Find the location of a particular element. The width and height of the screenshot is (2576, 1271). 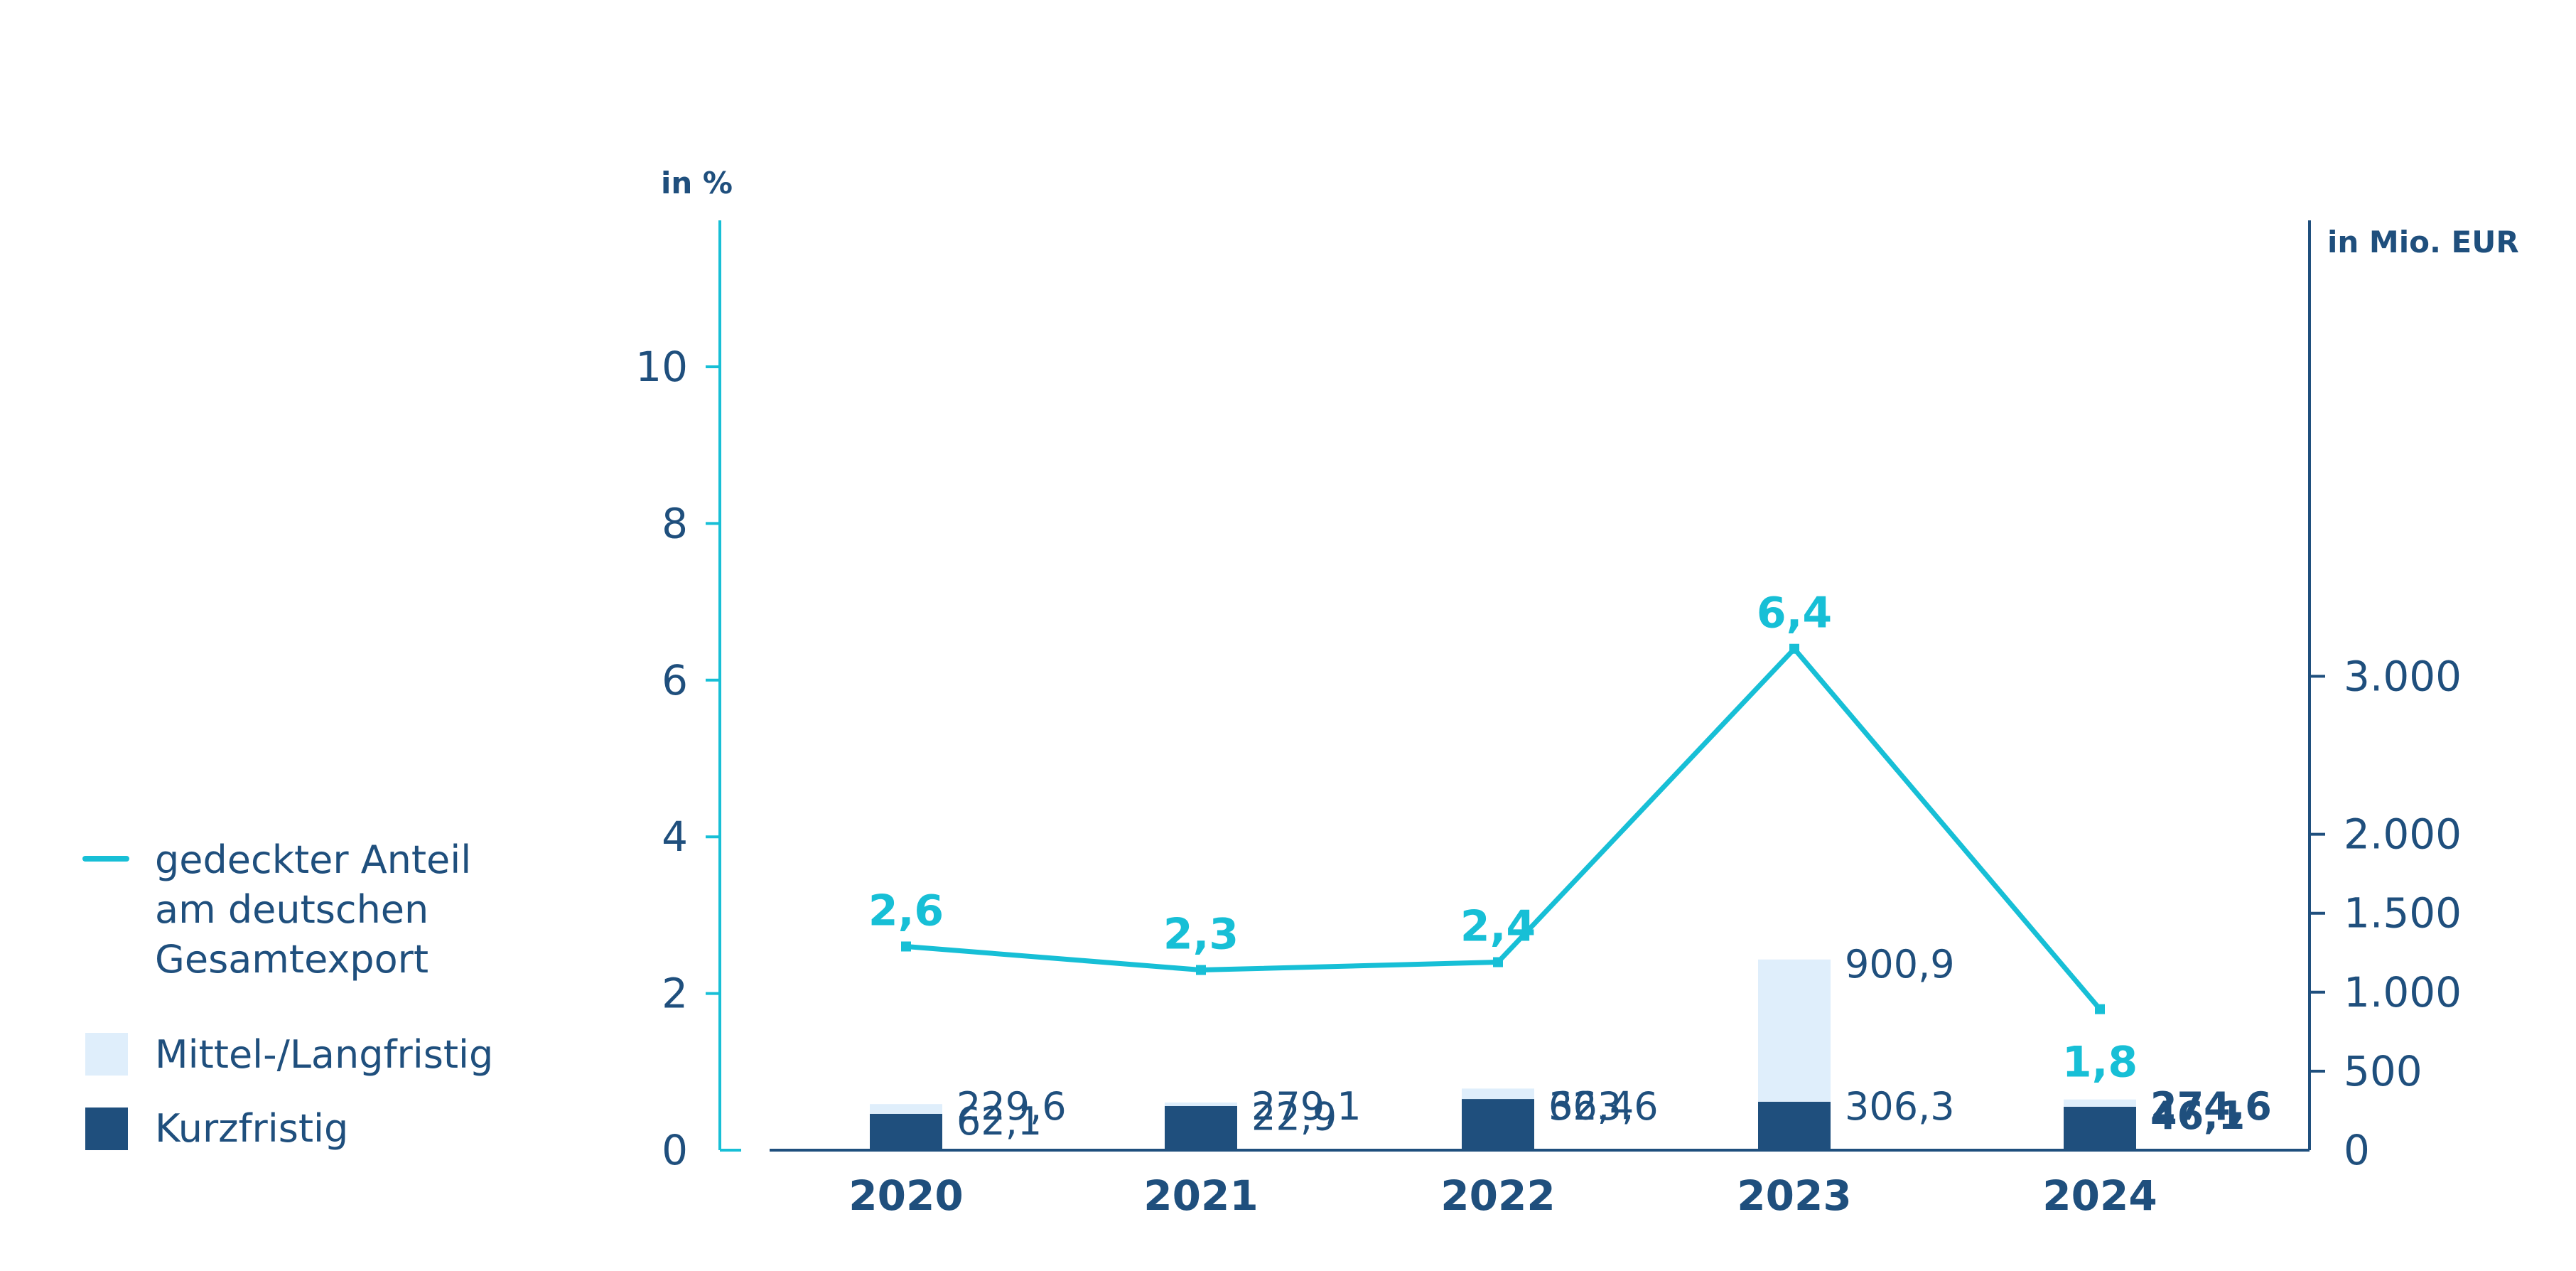

category-label: 2022 is located at coordinates (1497, 1195).